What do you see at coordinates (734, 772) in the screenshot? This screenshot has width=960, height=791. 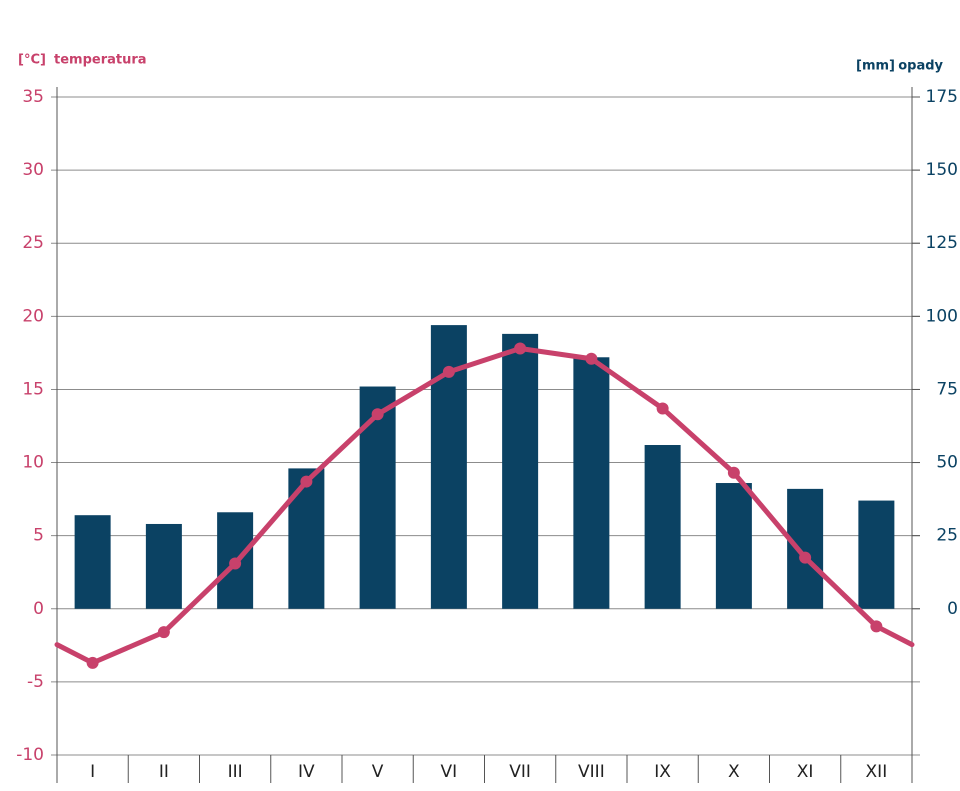 I see `x-tick-label: X` at bounding box center [734, 772].